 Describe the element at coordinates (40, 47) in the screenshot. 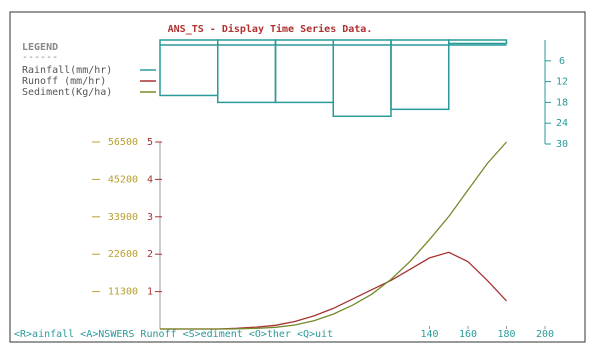

I see `legend-title: LEGEND` at that location.